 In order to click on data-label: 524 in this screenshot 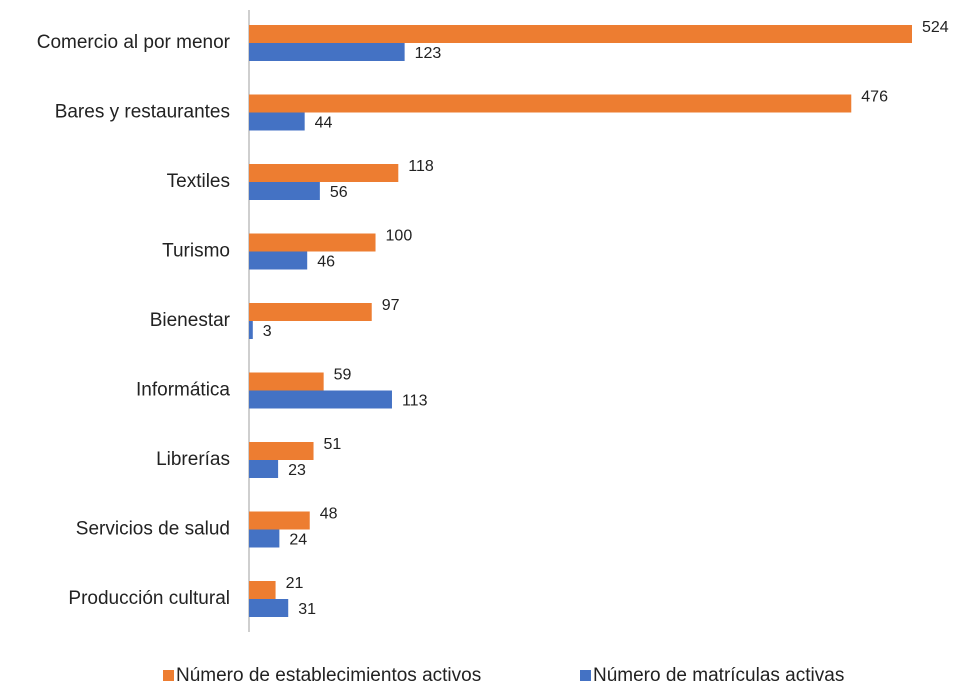, I will do `click(935, 27)`.